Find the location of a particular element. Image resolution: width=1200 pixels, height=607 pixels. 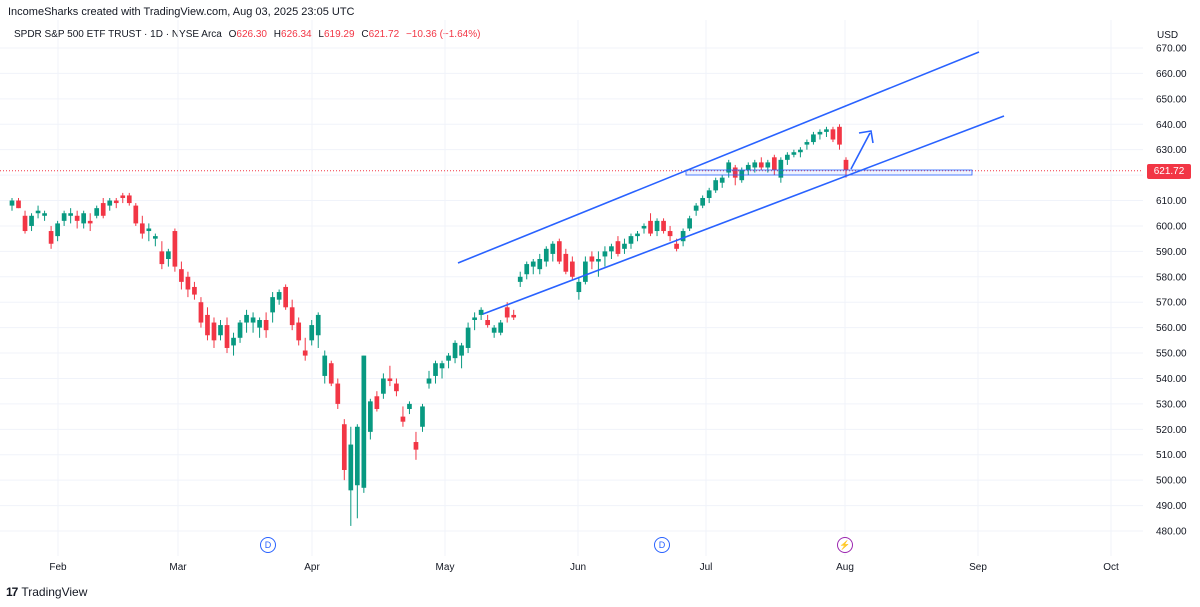

tradingview-logo: 17 TradingView is located at coordinates (46, 592).